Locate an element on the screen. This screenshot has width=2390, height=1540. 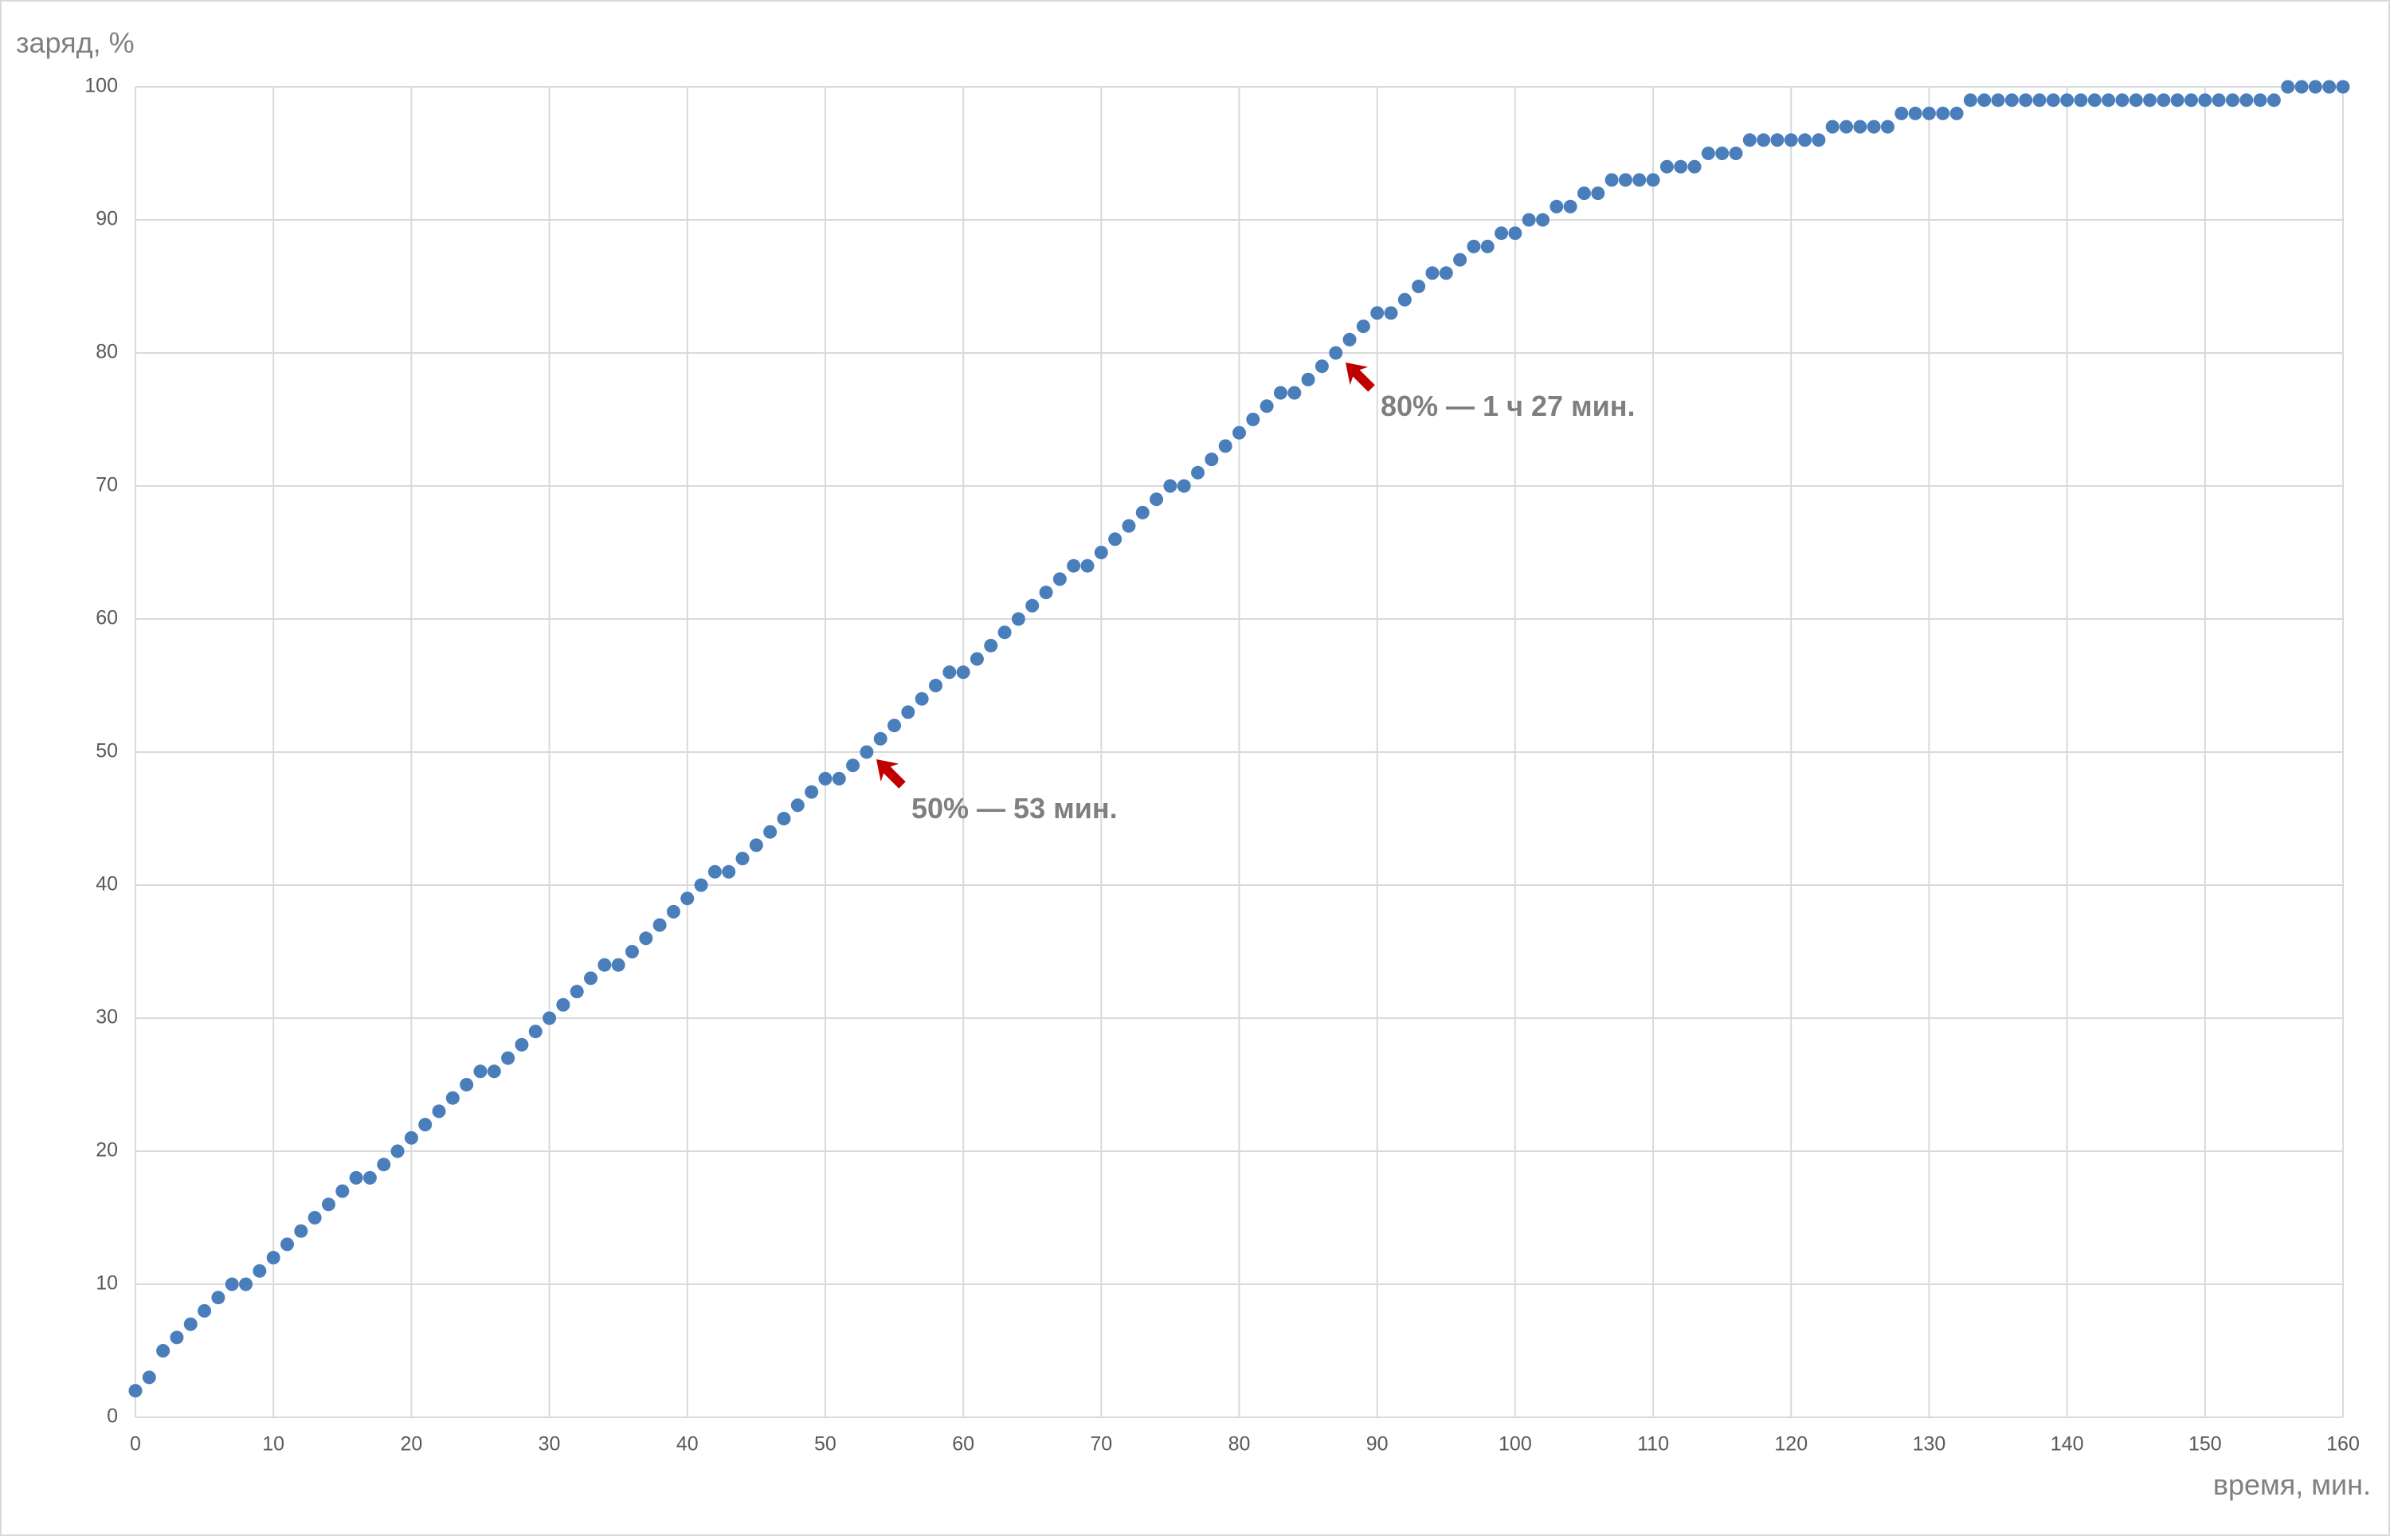
y-axis-title: заряд, % is located at coordinates (75, 42).